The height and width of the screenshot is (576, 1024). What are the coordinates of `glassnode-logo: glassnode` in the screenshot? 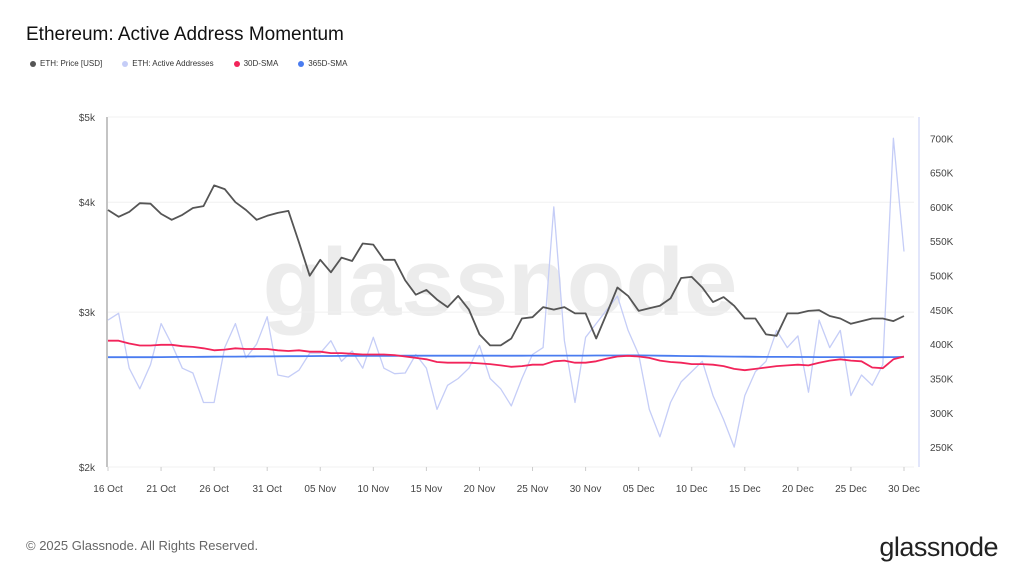 It's located at (938, 547).